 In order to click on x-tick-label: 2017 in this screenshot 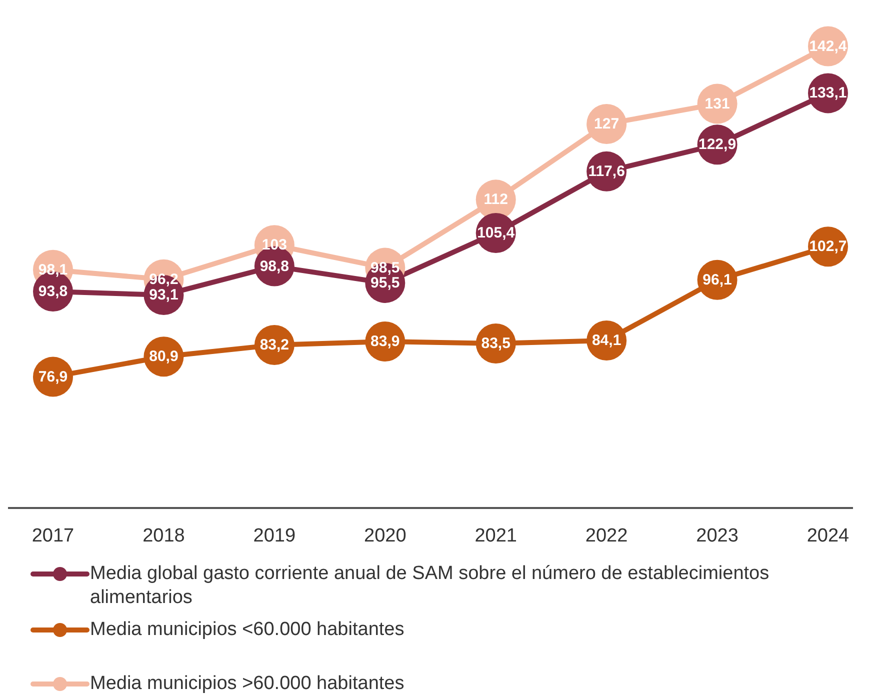, I will do `click(53, 535)`.